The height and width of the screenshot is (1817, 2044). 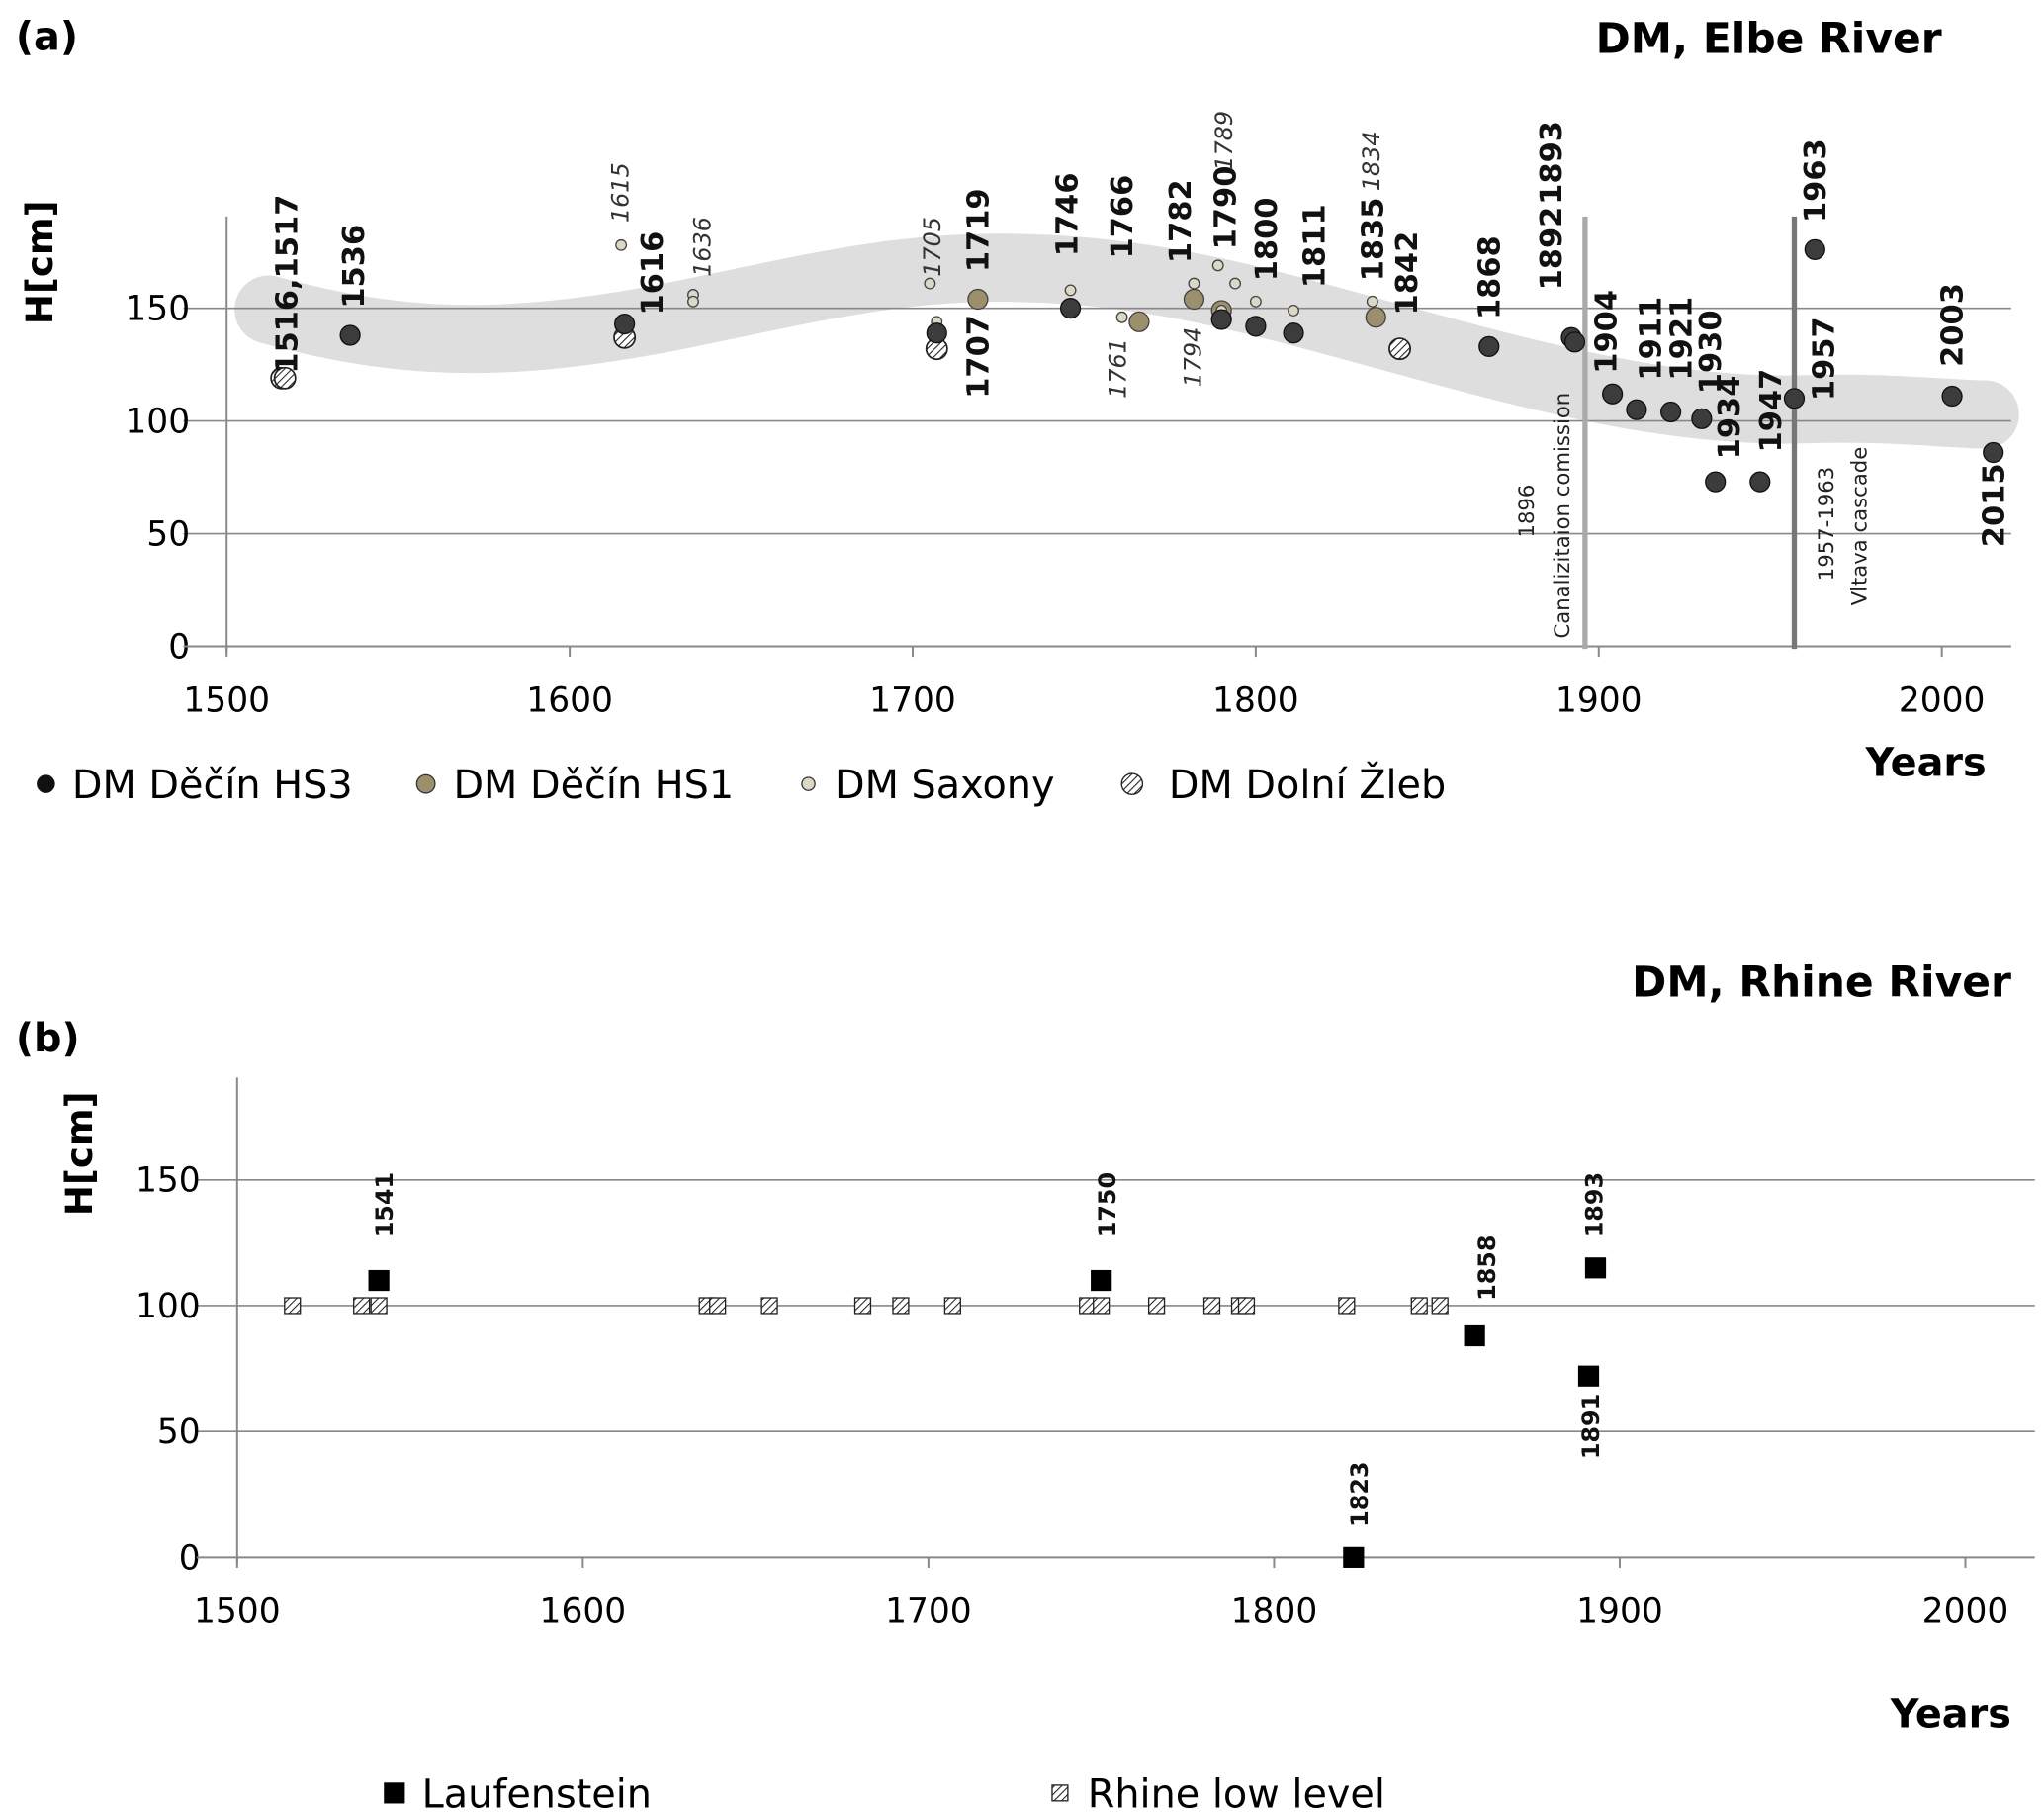 What do you see at coordinates (1816, 180) in the screenshot?
I see `point-label: 1963` at bounding box center [1816, 180].